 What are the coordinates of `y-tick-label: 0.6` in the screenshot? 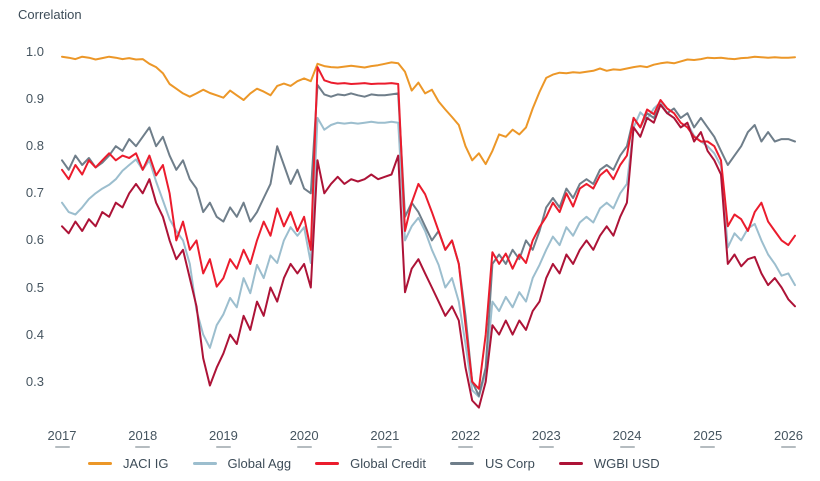 It's located at (34, 240).